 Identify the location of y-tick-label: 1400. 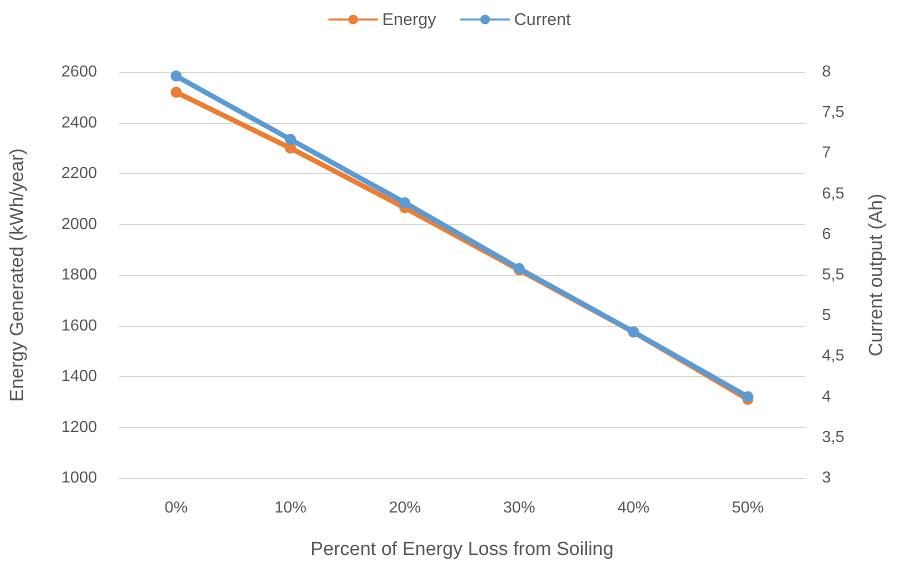
(79, 376).